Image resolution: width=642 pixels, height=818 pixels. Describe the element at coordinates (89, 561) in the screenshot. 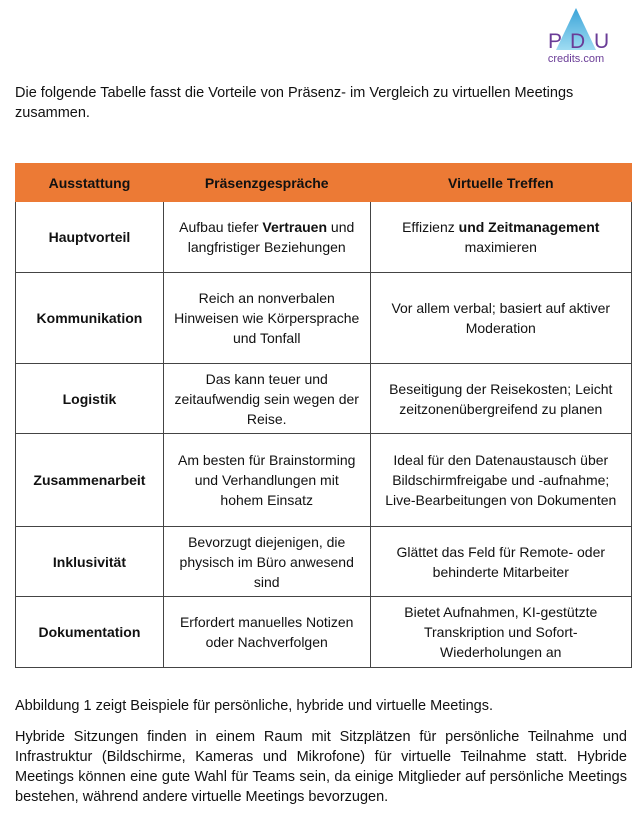

I see `table-cell: Inklusivität` at that location.